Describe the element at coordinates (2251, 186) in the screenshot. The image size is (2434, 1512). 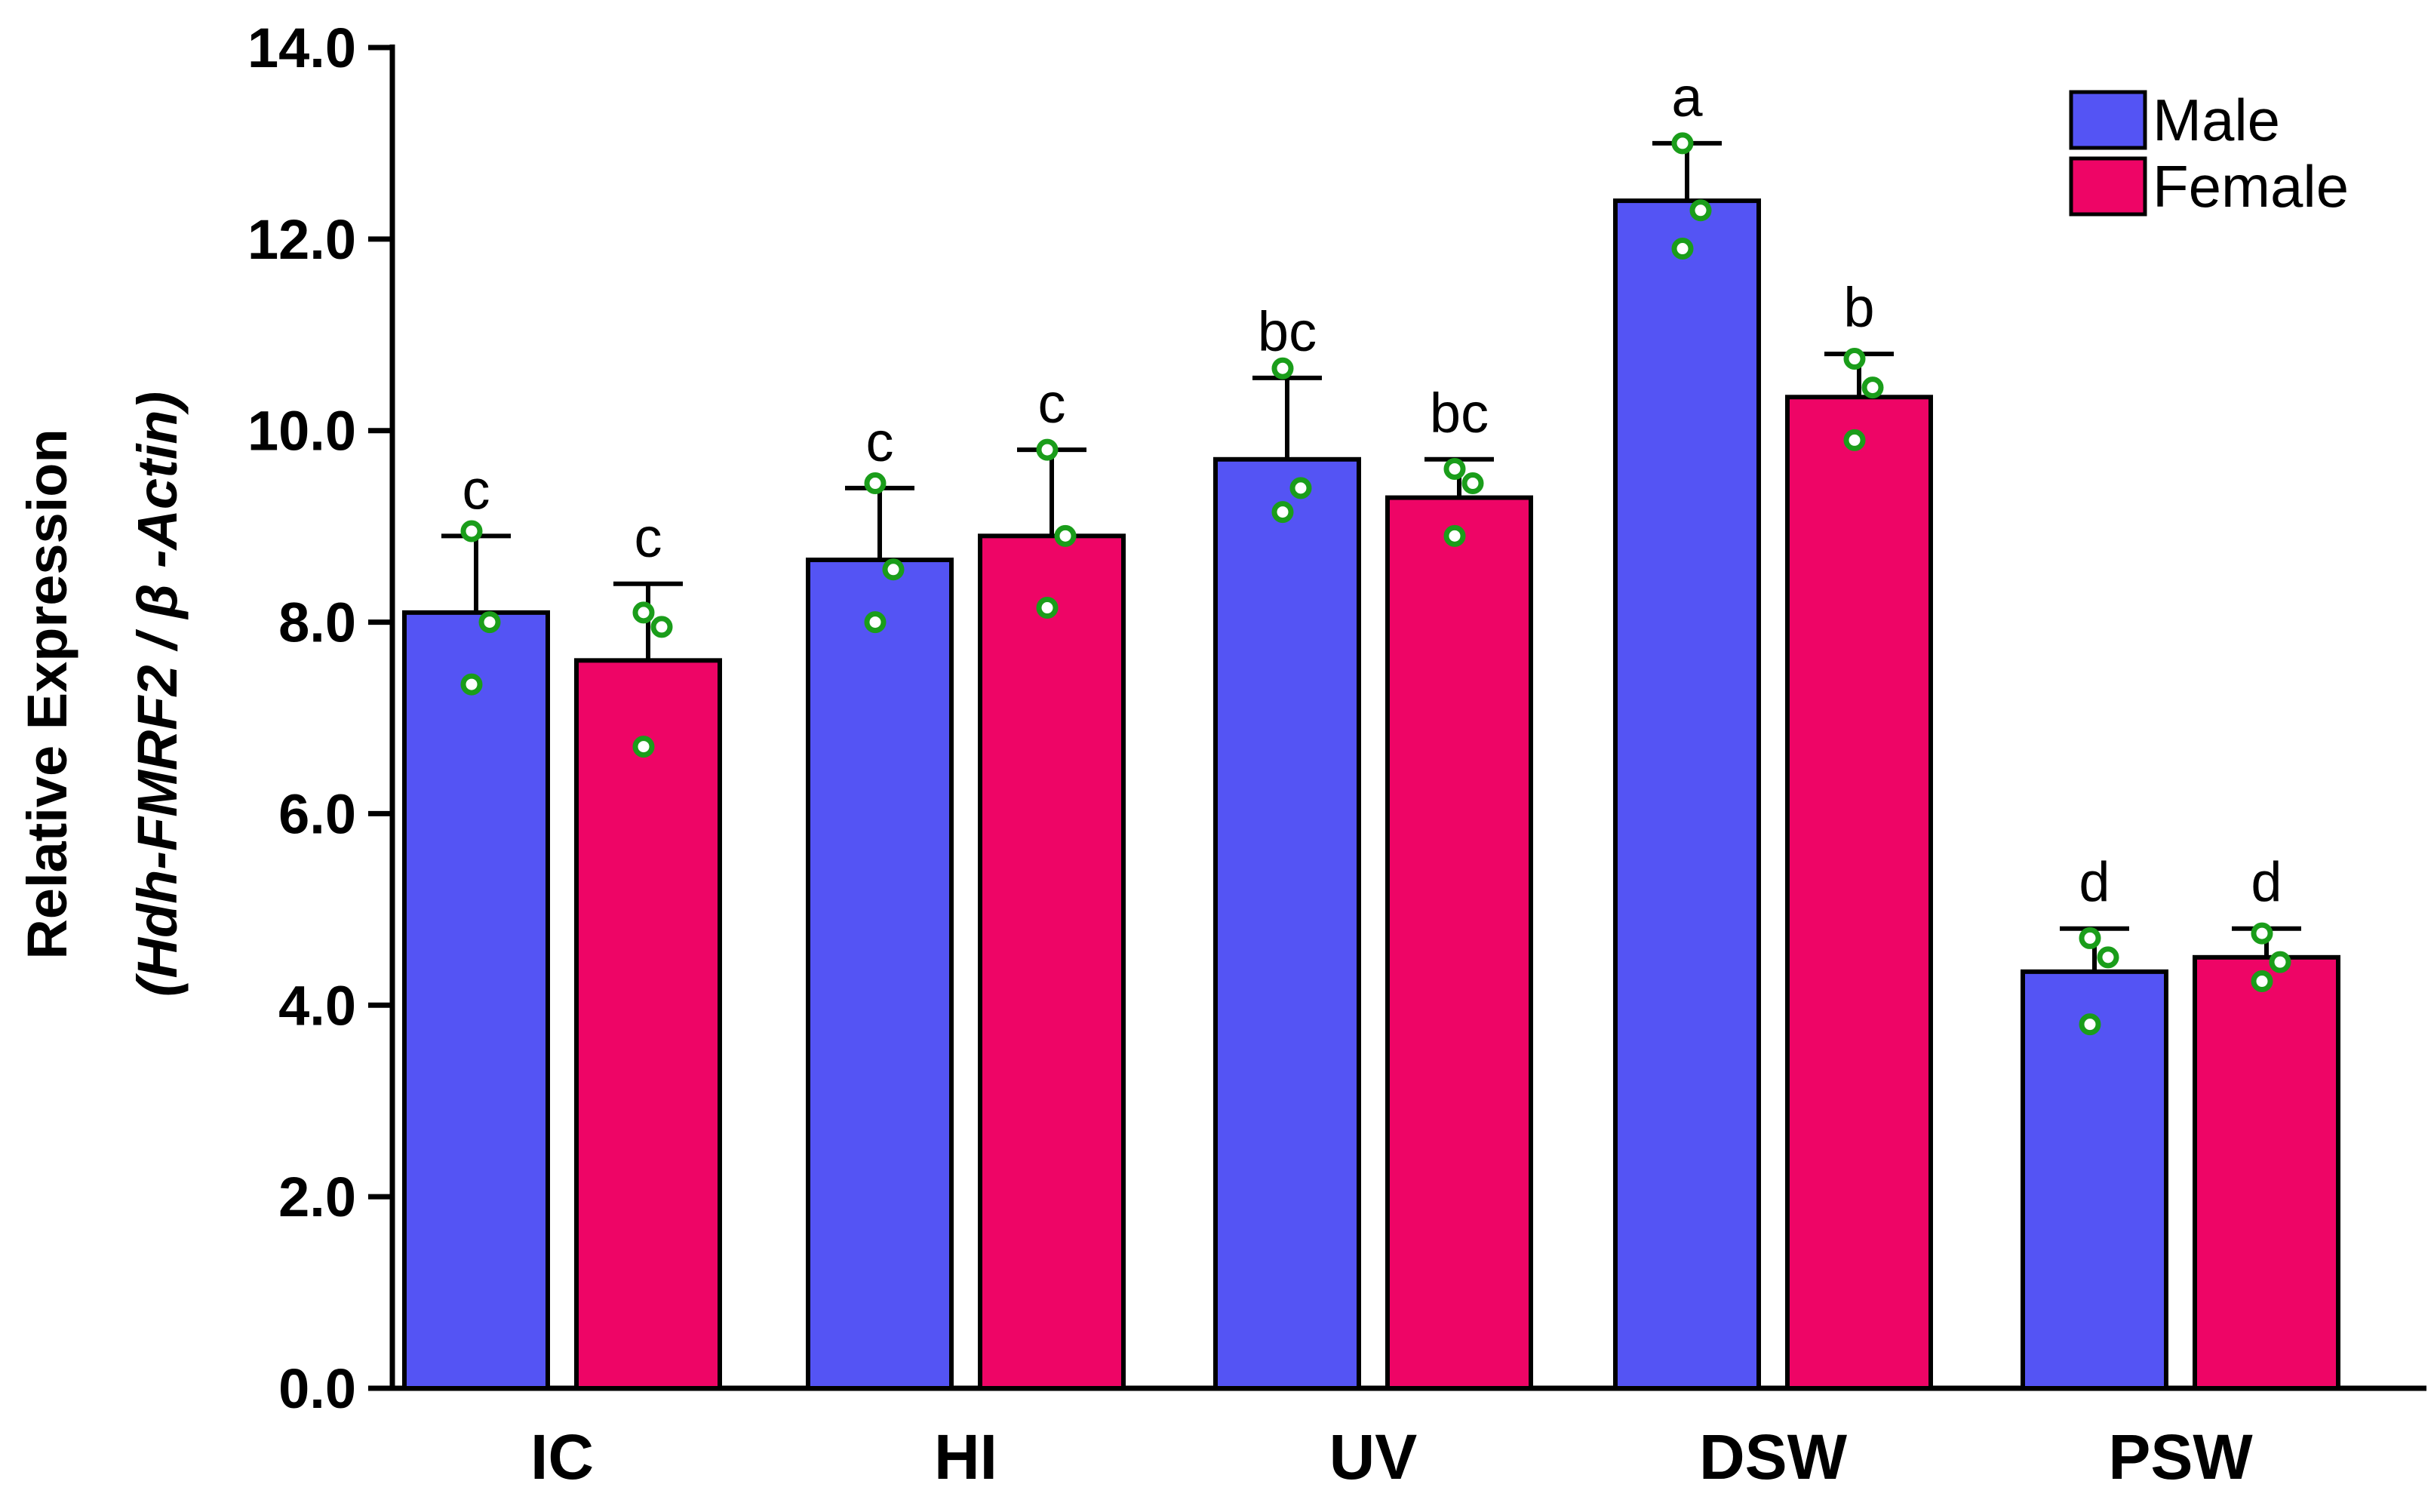
I see `legend-label-female: Female` at that location.